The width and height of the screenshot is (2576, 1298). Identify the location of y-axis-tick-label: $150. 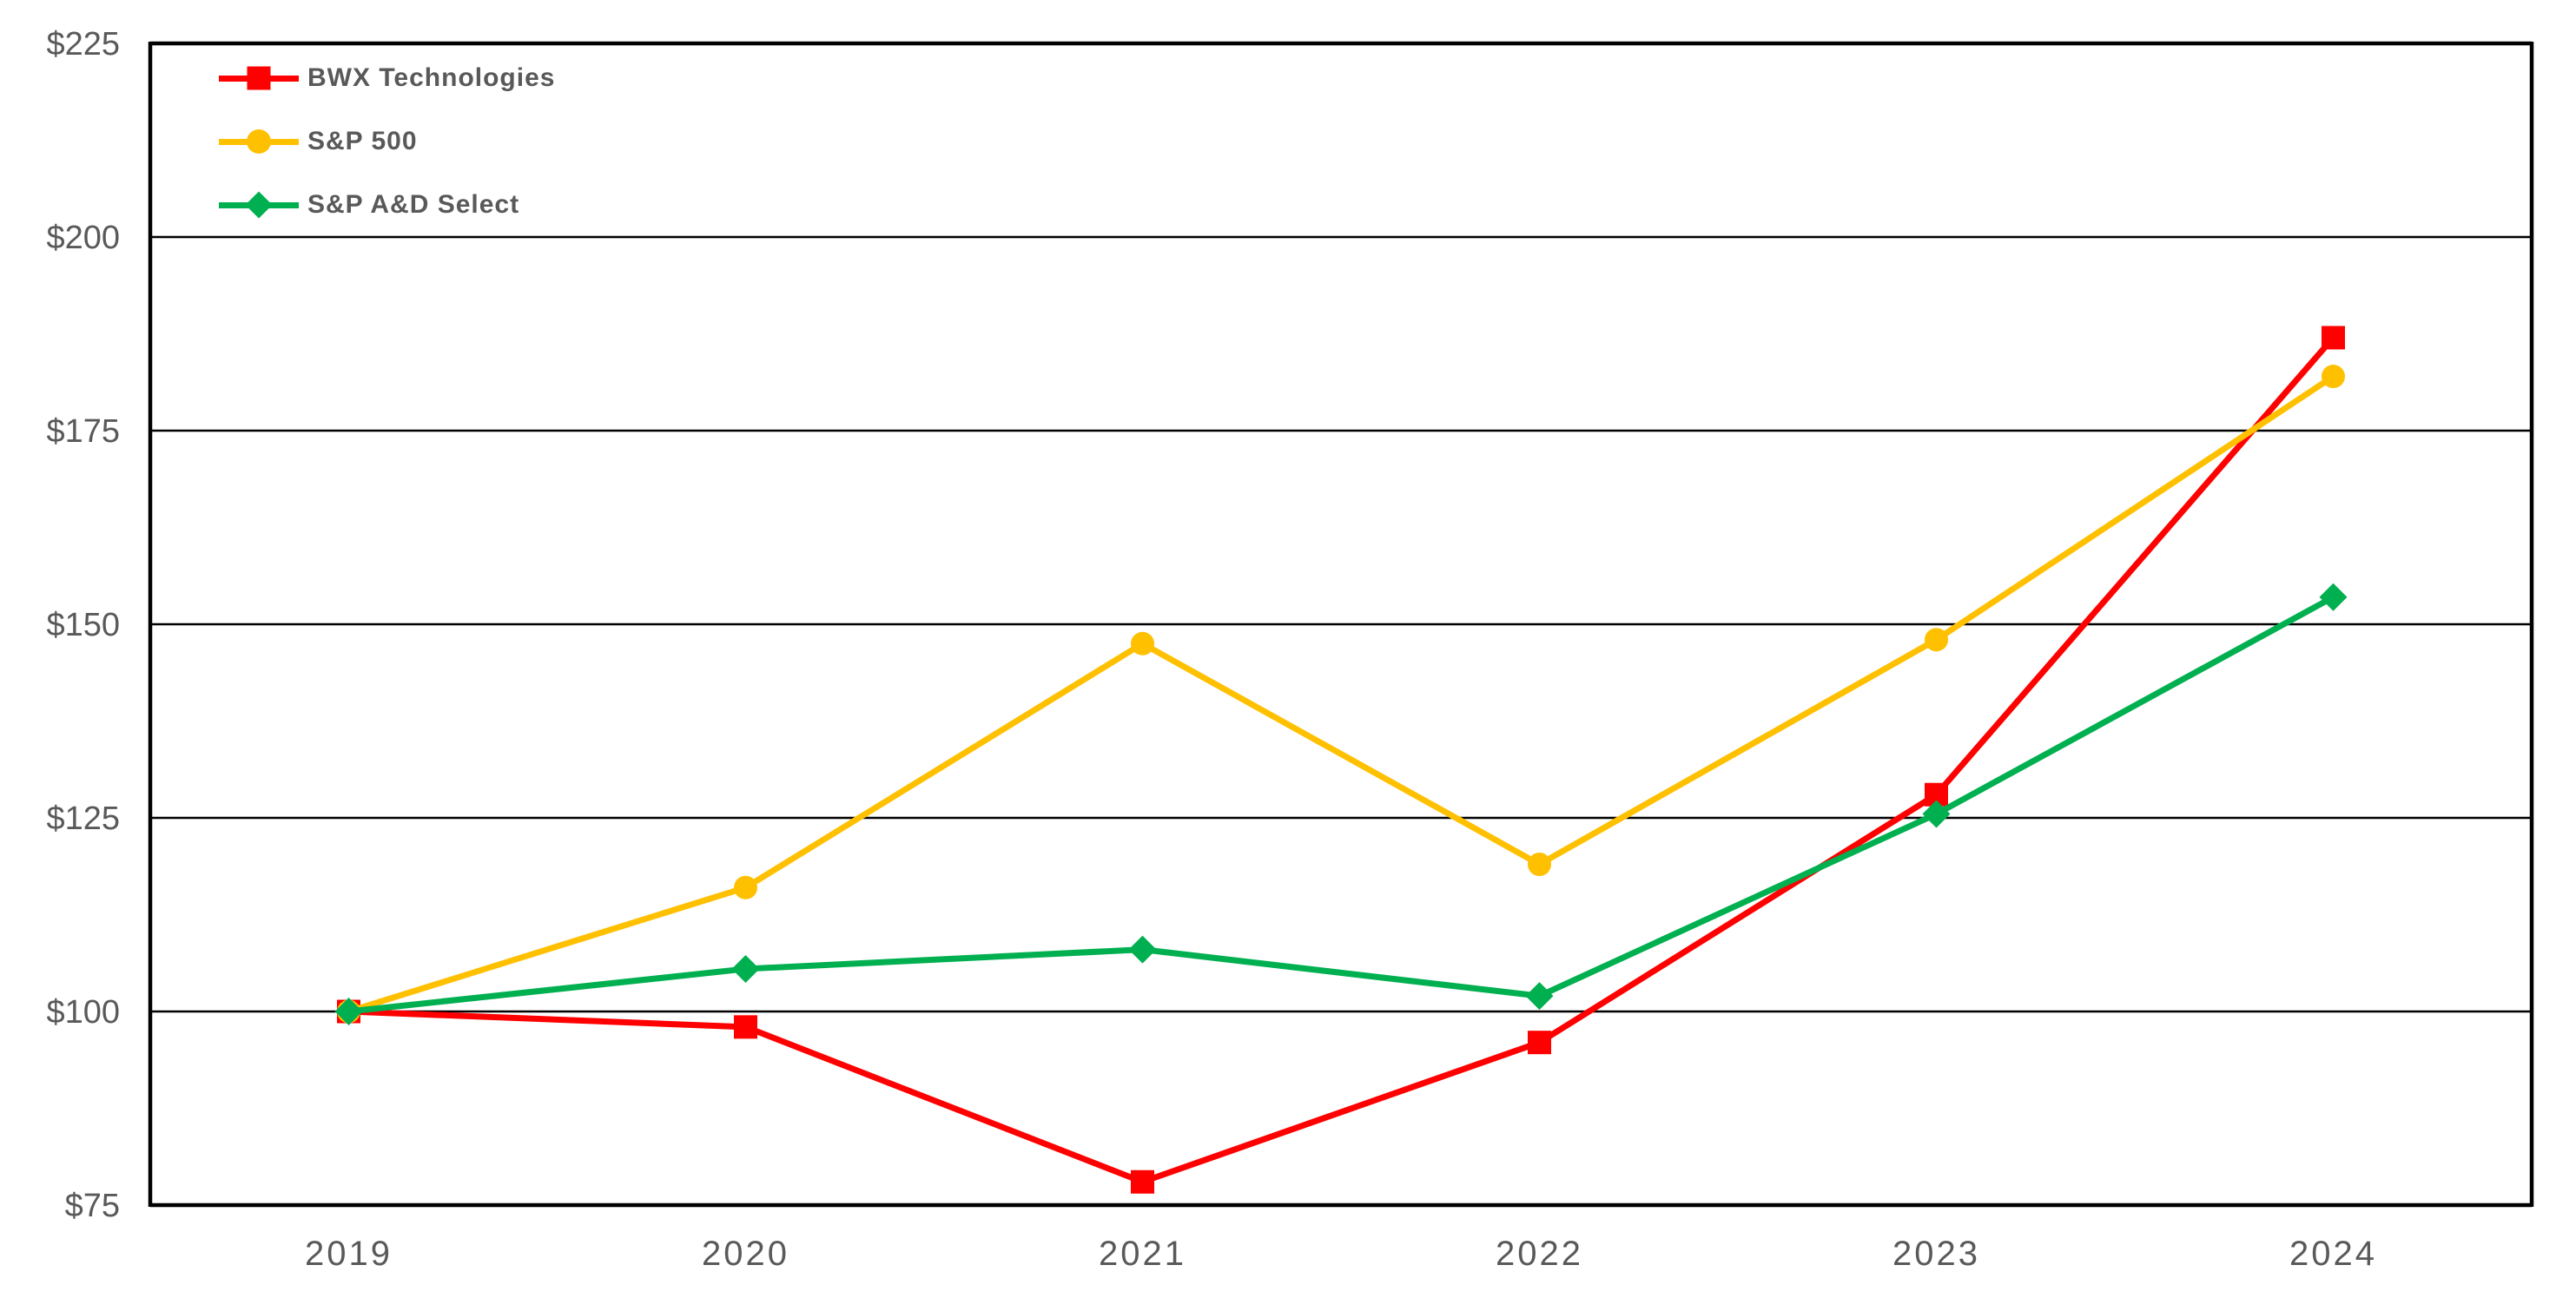
(83, 625).